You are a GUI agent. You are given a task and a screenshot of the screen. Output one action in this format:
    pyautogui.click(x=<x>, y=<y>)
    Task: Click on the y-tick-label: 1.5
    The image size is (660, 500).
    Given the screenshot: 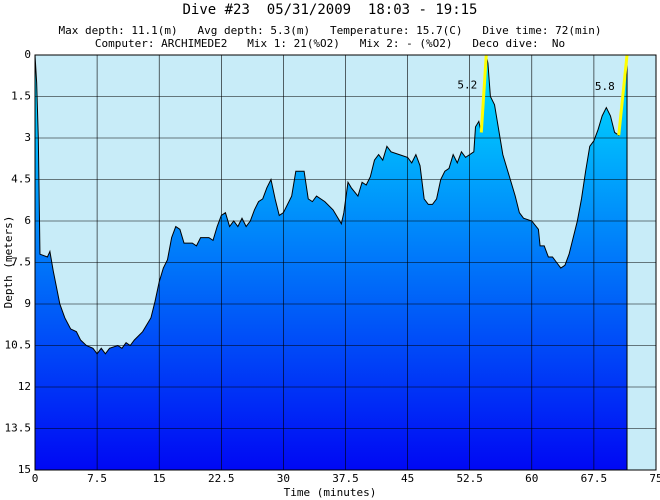 What is the action you would take?
    pyautogui.click(x=21, y=96)
    